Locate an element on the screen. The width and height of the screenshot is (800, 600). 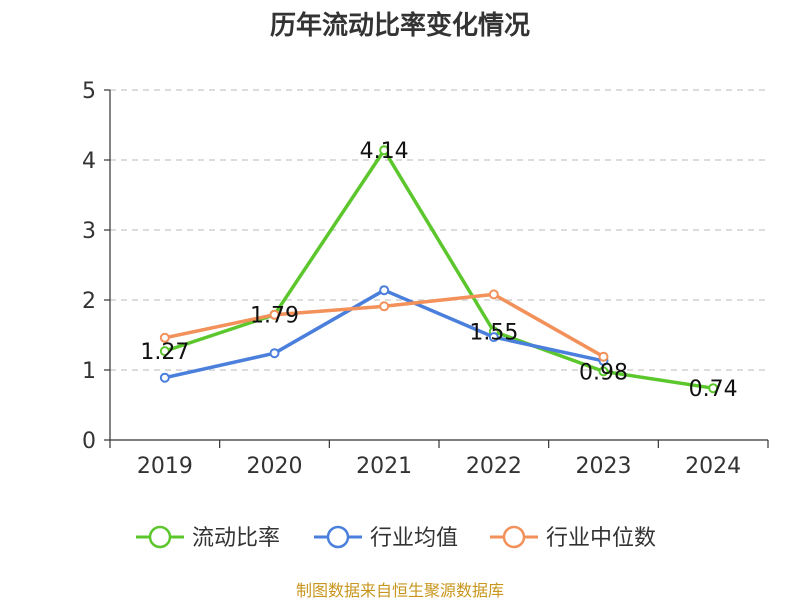
legend-label: 行业均值 is located at coordinates (414, 538).